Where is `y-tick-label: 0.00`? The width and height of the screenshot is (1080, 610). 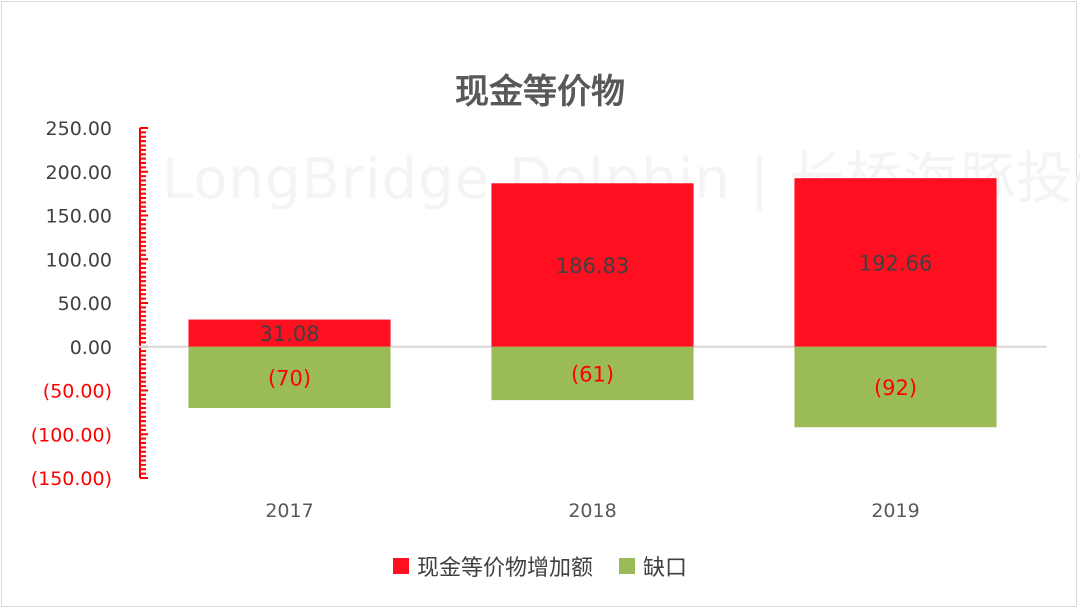 y-tick-label: 0.00 is located at coordinates (91, 348).